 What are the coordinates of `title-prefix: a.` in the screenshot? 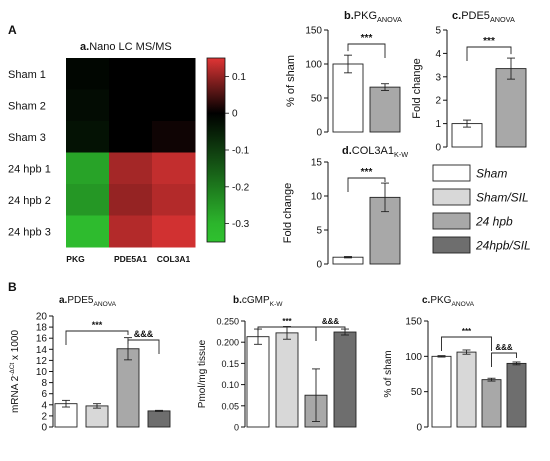 It's located at (63, 300).